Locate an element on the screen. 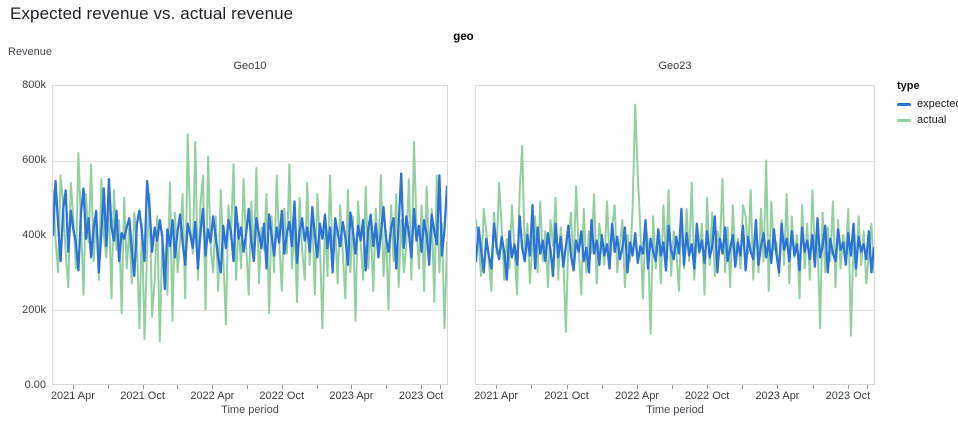  y-axis-tick-label: 400k is located at coordinates (34, 235).